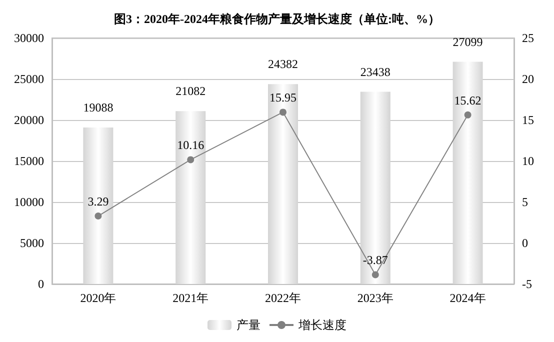 The image size is (554, 342). What do you see at coordinates (528, 38) in the screenshot?
I see `y2-tick-label: 25` at bounding box center [528, 38].